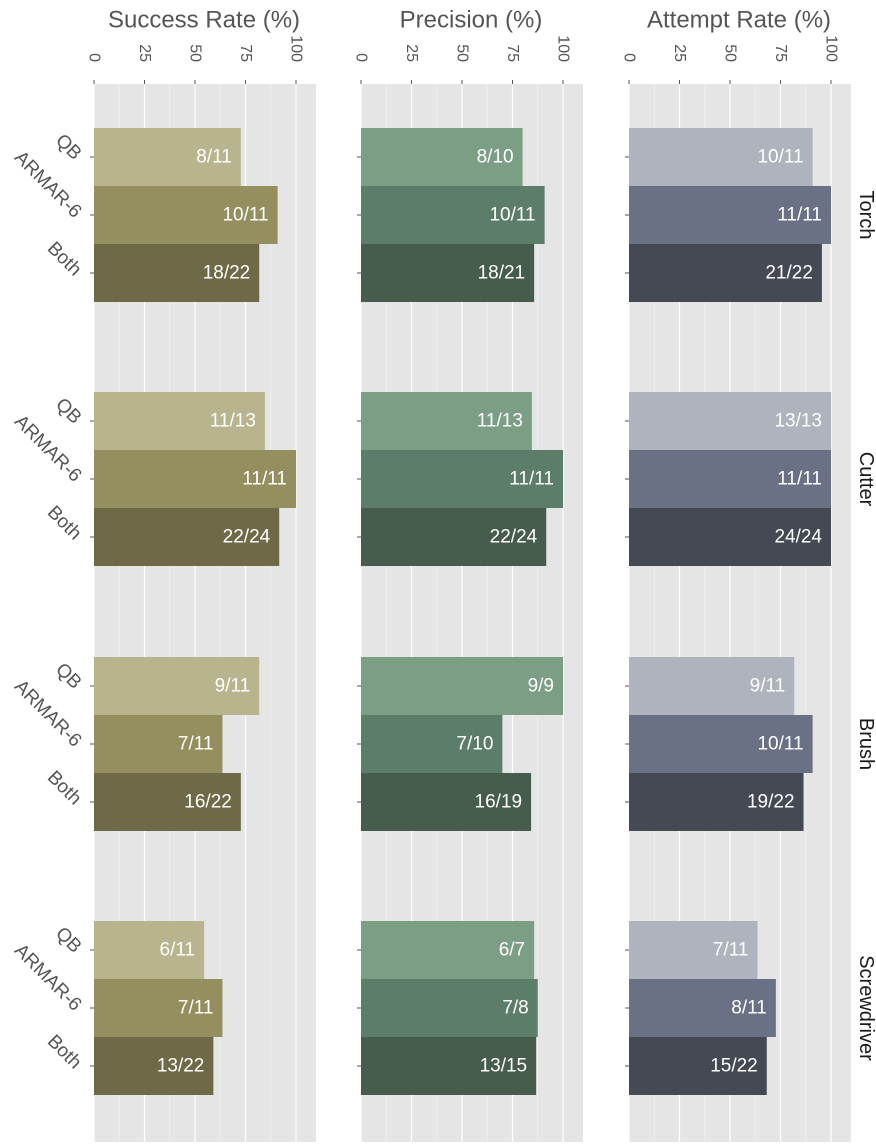 The image size is (876, 1145). Describe the element at coordinates (798, 537) in the screenshot. I see `bar-data-label: 24/24` at that location.